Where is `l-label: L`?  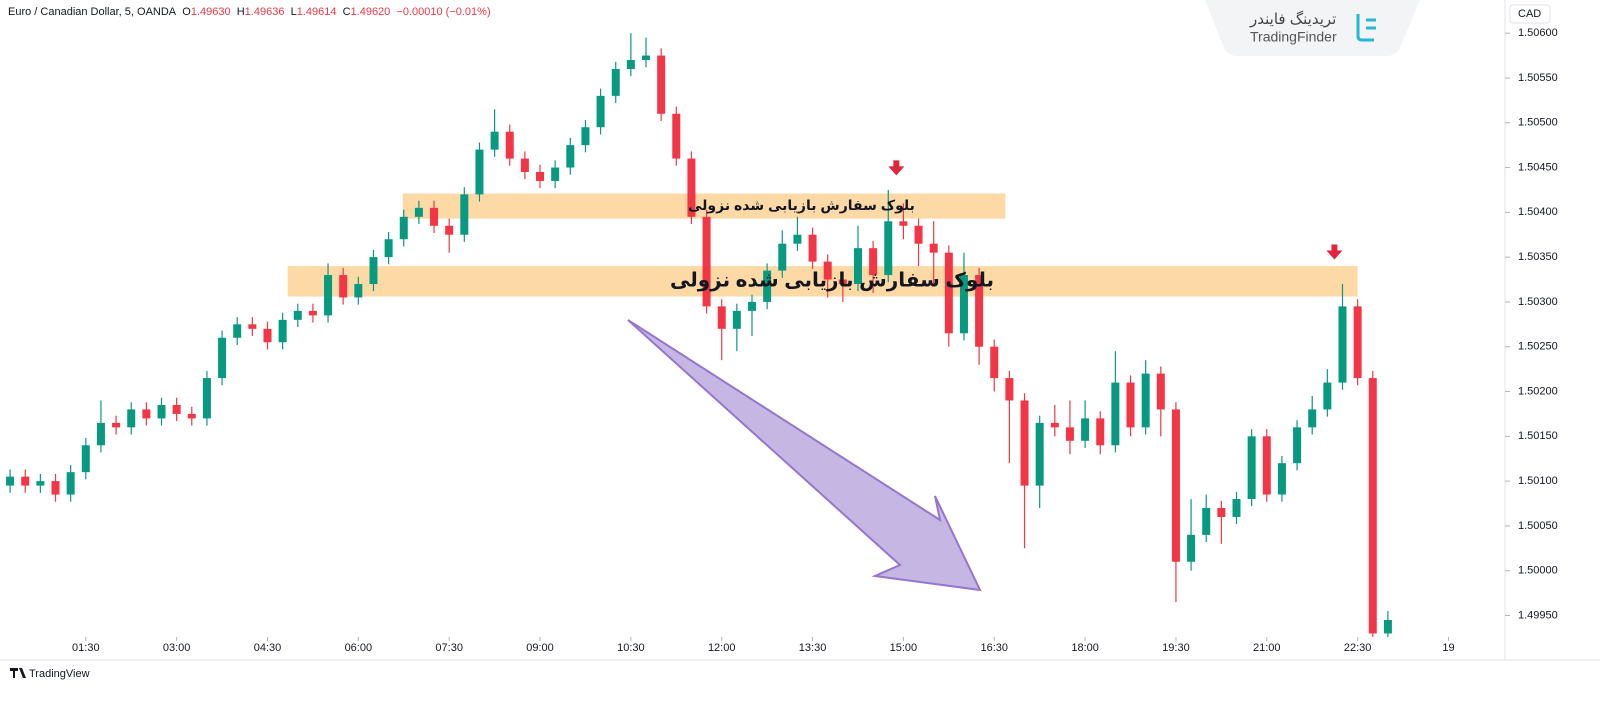
l-label: L is located at coordinates (293, 12).